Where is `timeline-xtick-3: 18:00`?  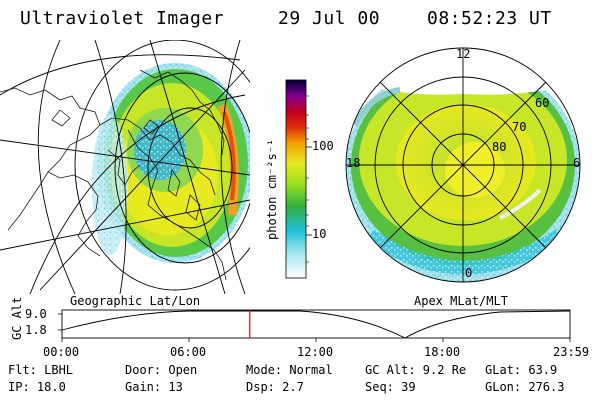
timeline-xtick-3: 18:00 is located at coordinates (442, 352).